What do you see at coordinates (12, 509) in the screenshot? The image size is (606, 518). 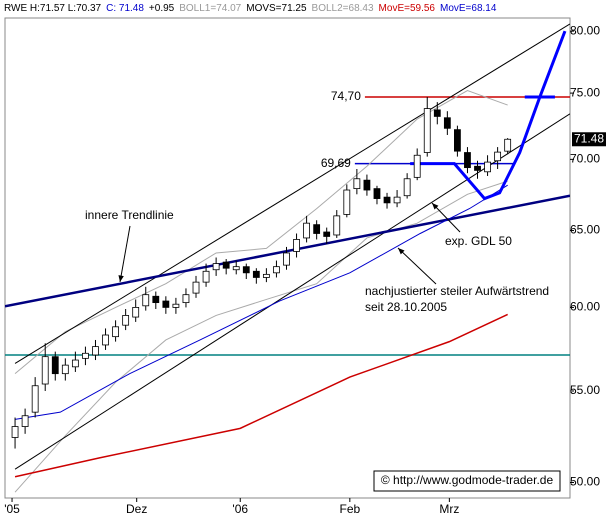 I see `x-tick-label: '05` at bounding box center [12, 509].